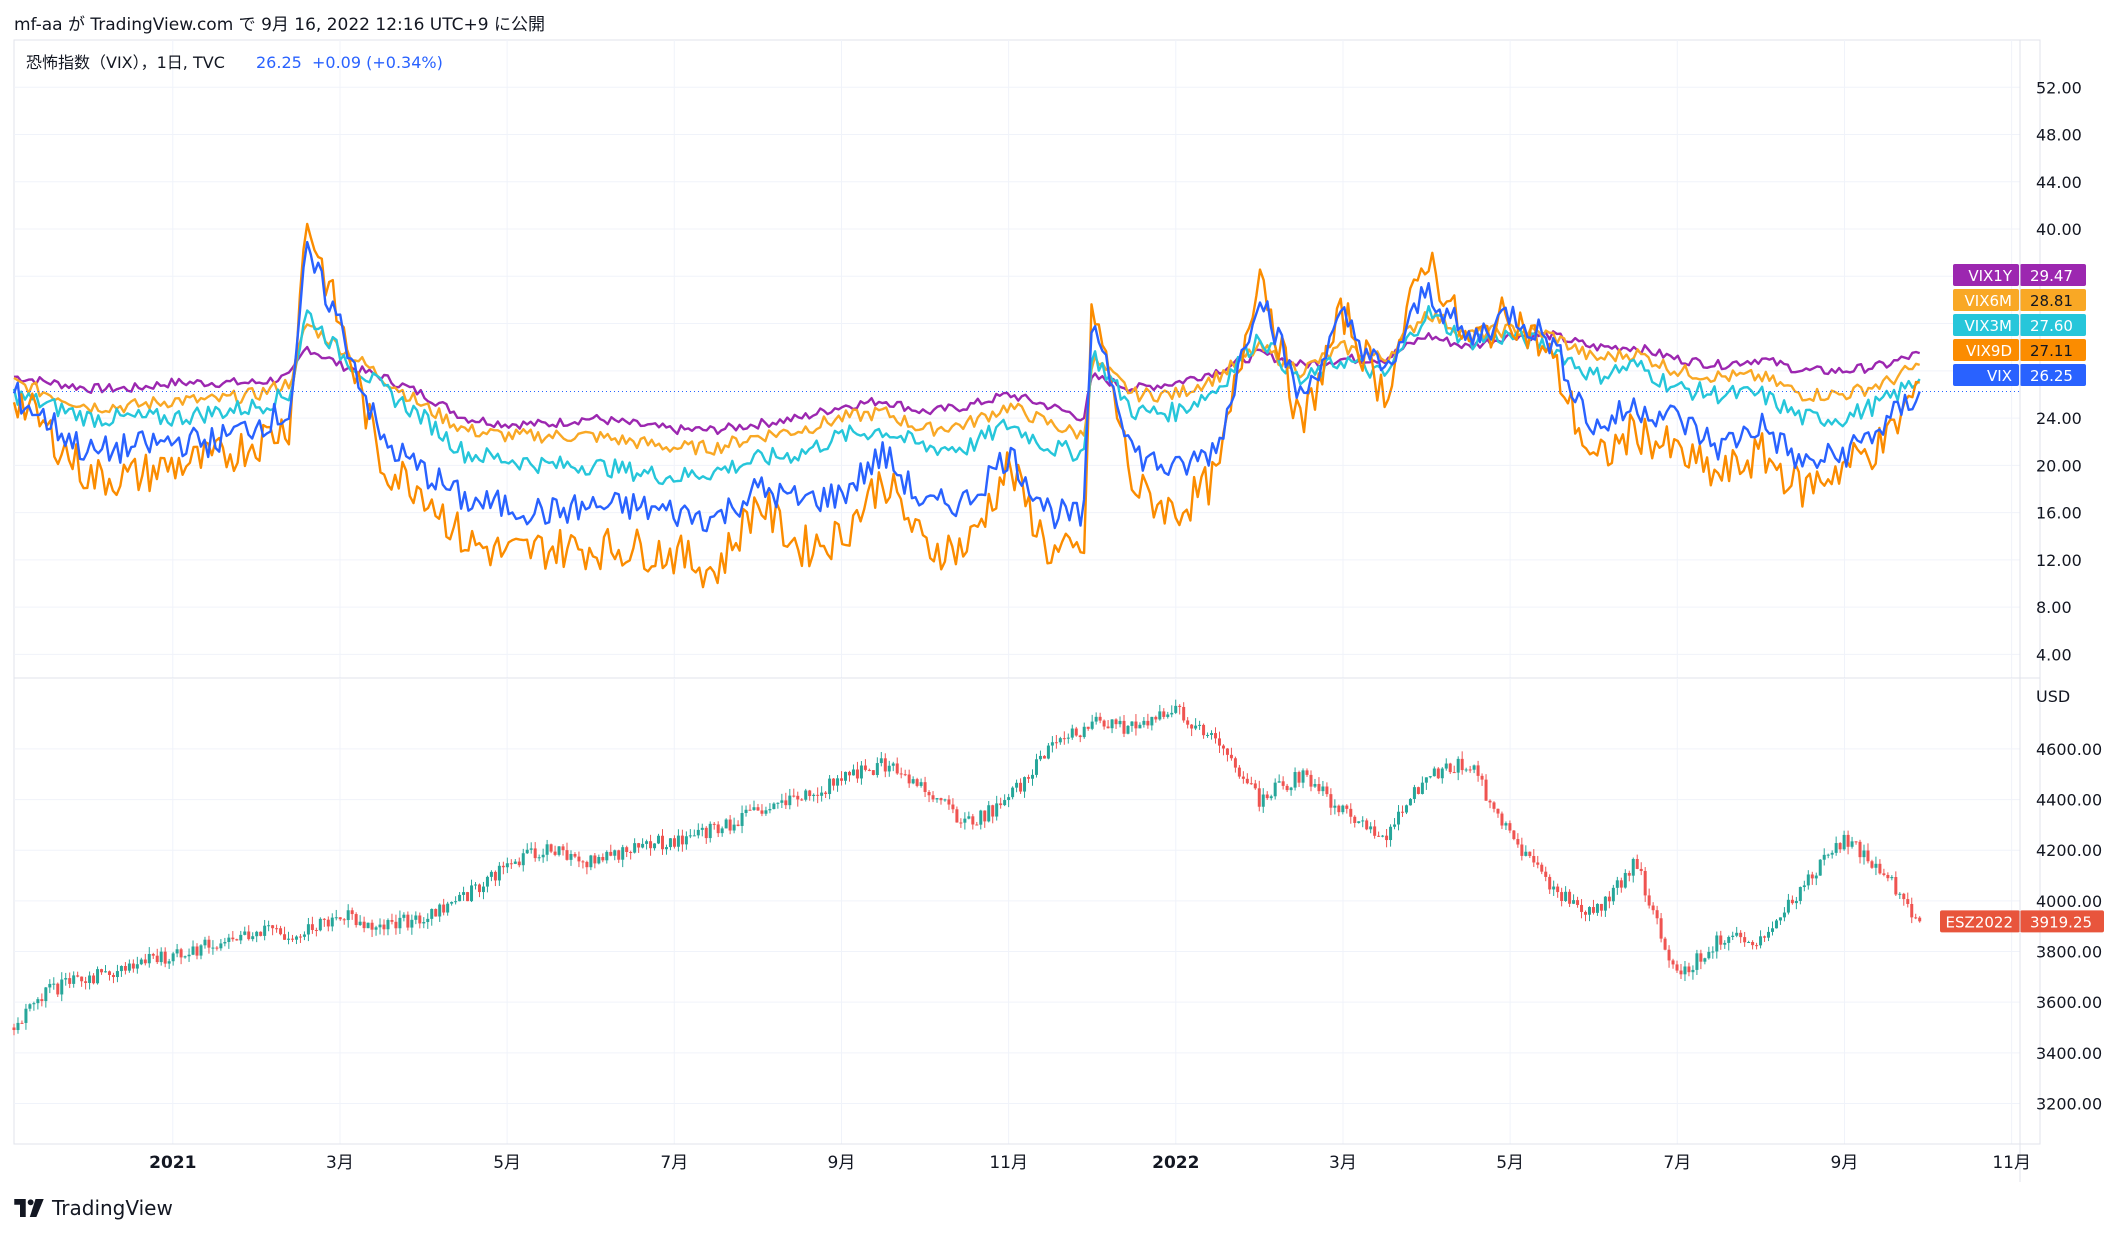  Describe the element at coordinates (2069, 850) in the screenshot. I see `es-tick-label: 4200.00` at that location.